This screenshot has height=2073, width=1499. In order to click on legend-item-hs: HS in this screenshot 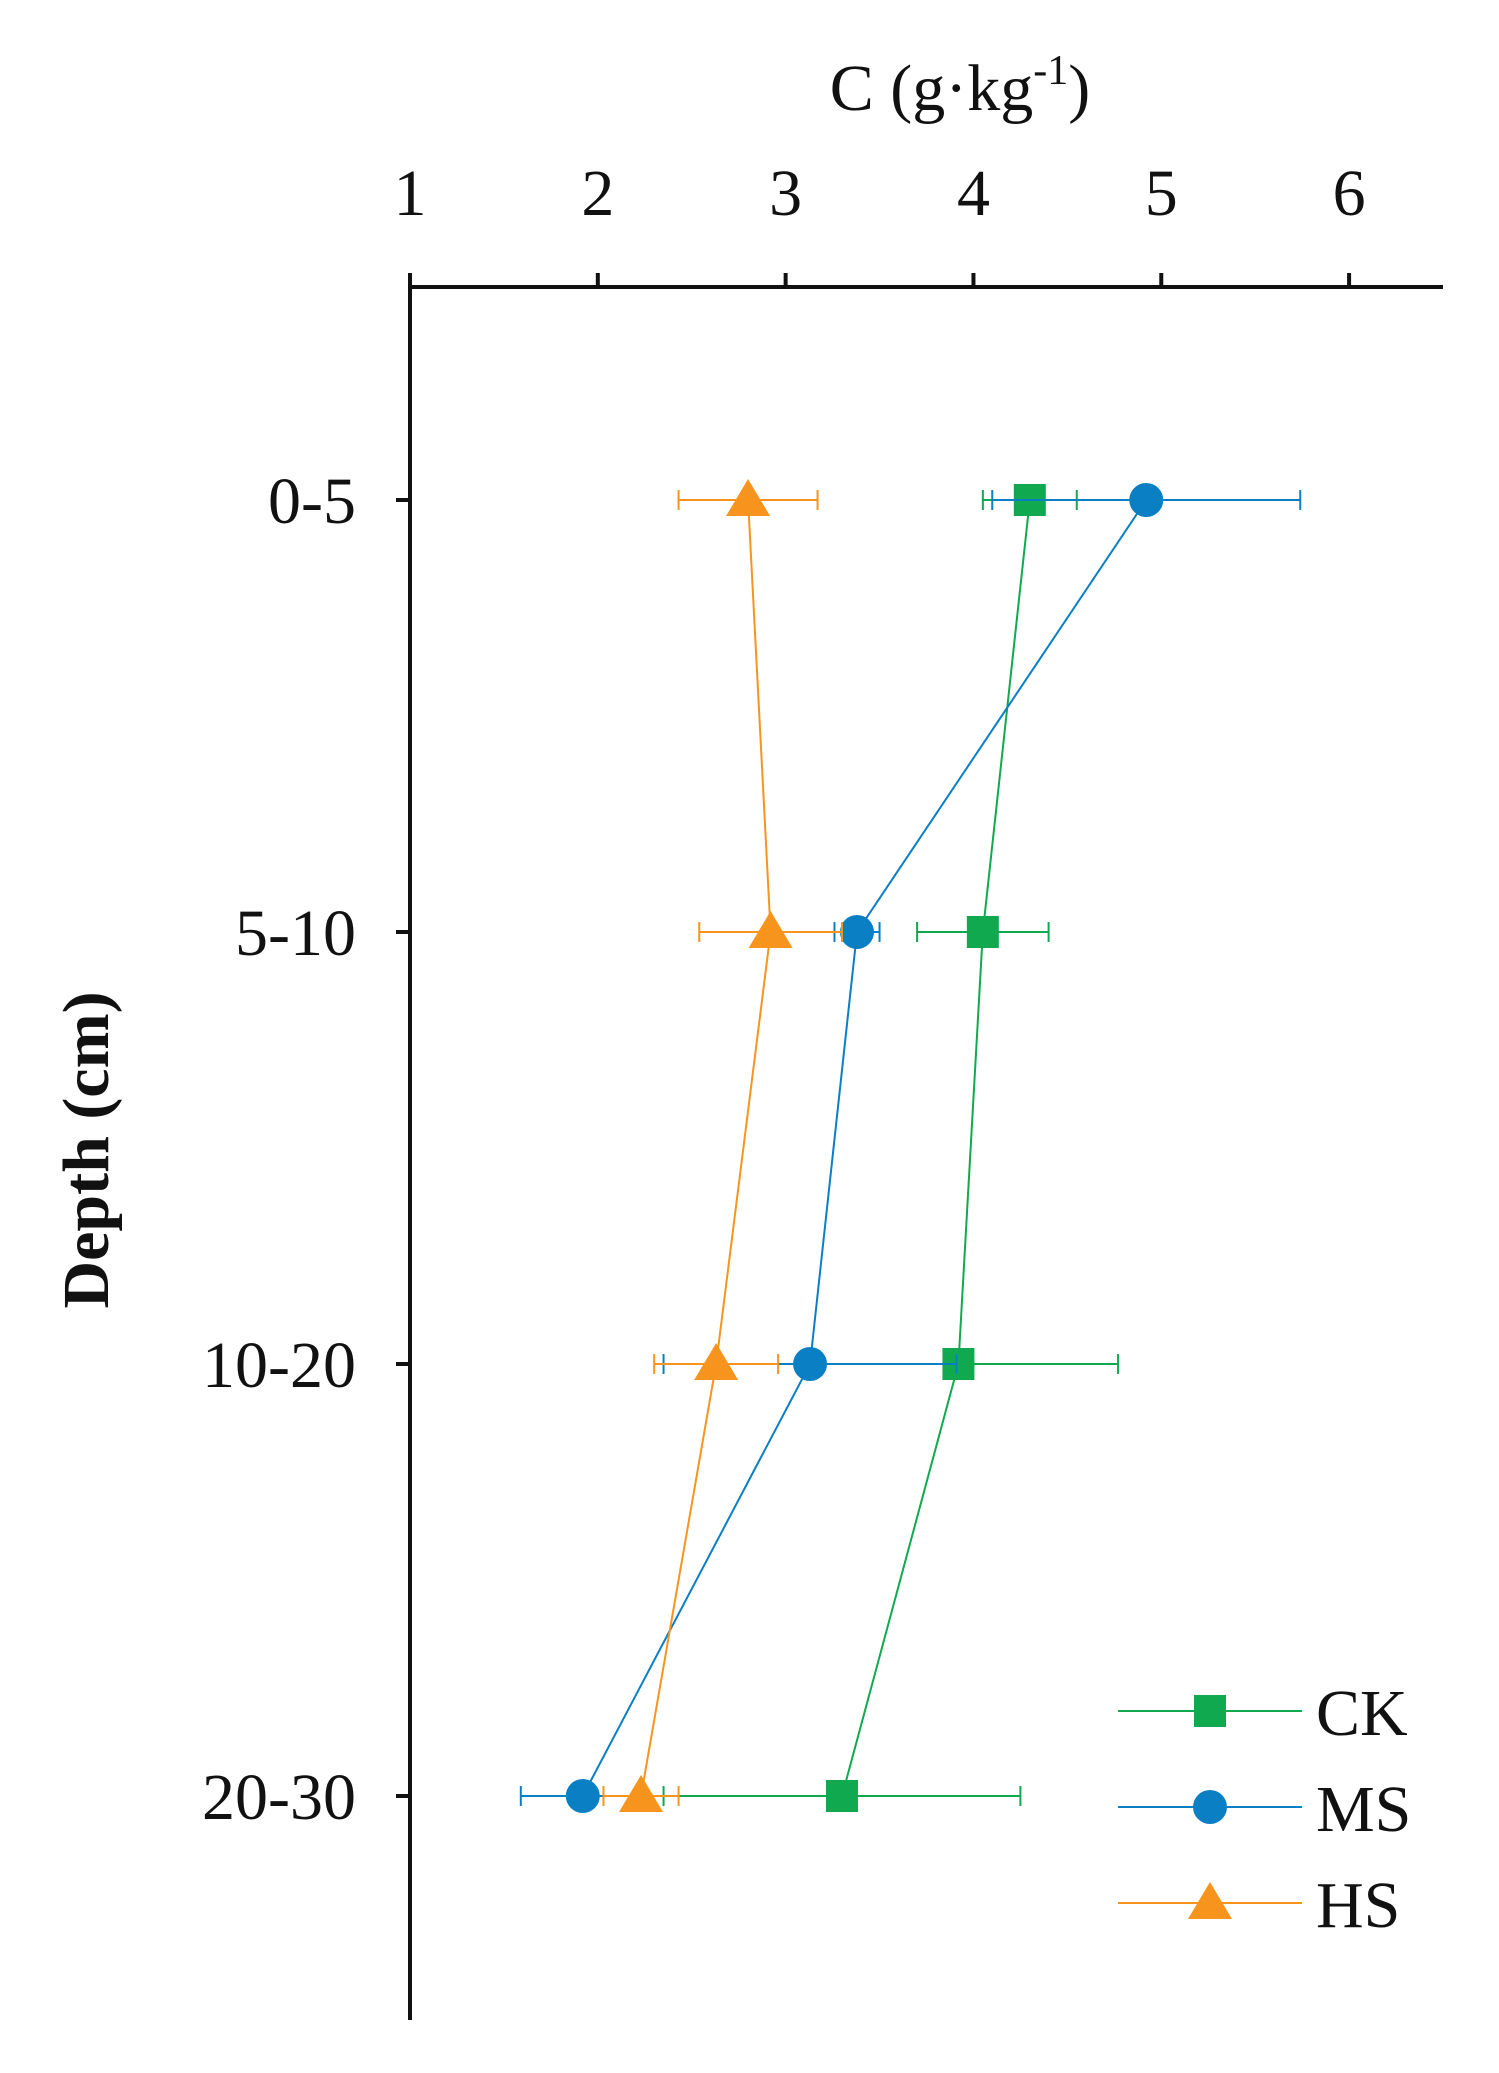, I will do `click(1259, 1905)`.